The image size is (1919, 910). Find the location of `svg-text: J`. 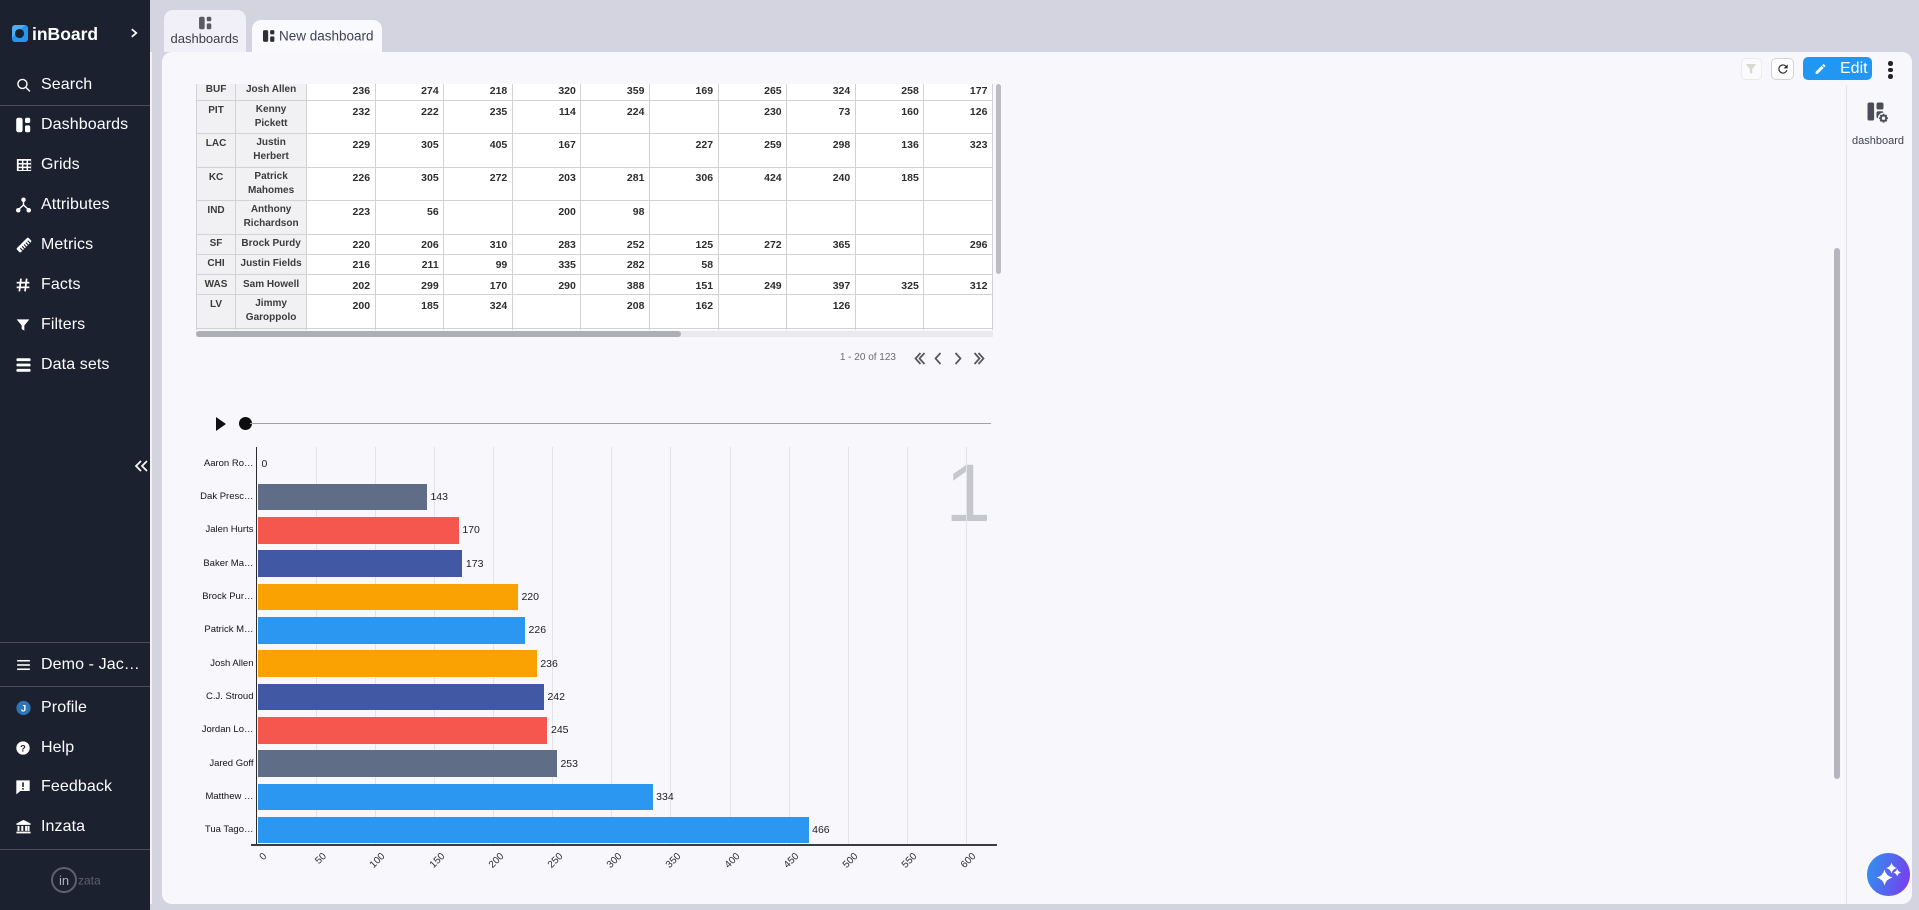

svg-text: J is located at coordinates (23, 708).